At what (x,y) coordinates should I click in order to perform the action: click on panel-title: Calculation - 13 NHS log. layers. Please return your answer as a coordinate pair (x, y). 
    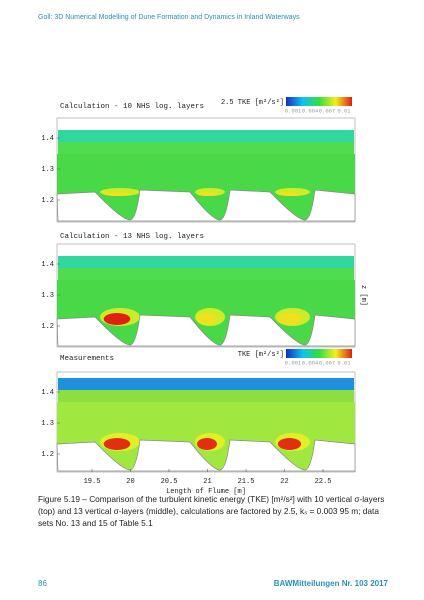
    Looking at the image, I should click on (132, 237).